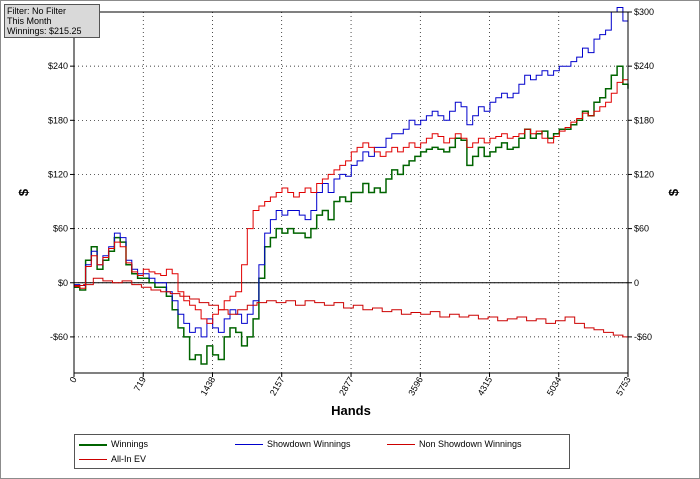 The image size is (700, 479). I want to click on y-tick-label-right: $60, so click(641, 229).